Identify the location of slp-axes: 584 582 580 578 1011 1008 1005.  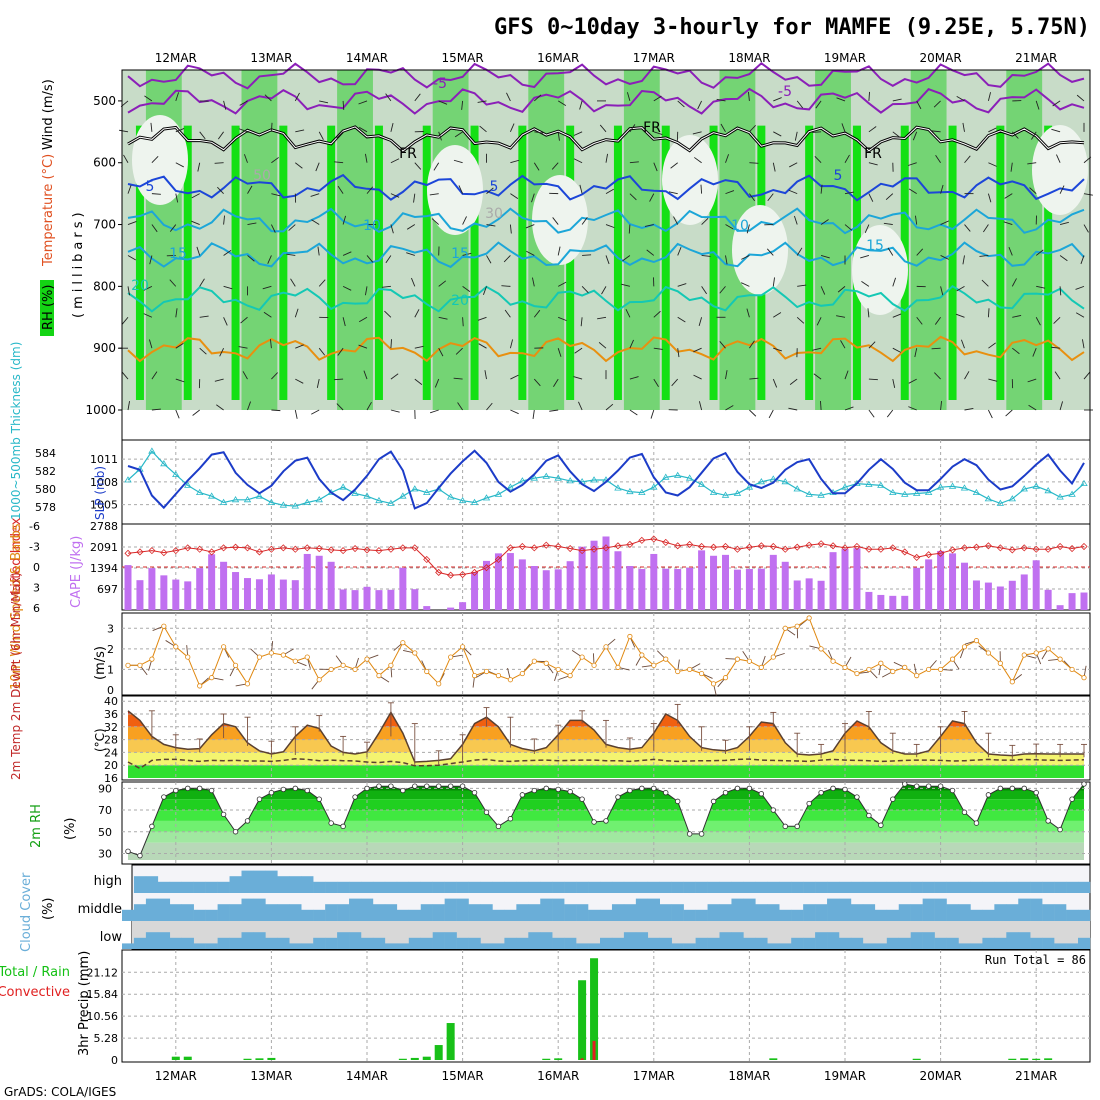
(76, 480).